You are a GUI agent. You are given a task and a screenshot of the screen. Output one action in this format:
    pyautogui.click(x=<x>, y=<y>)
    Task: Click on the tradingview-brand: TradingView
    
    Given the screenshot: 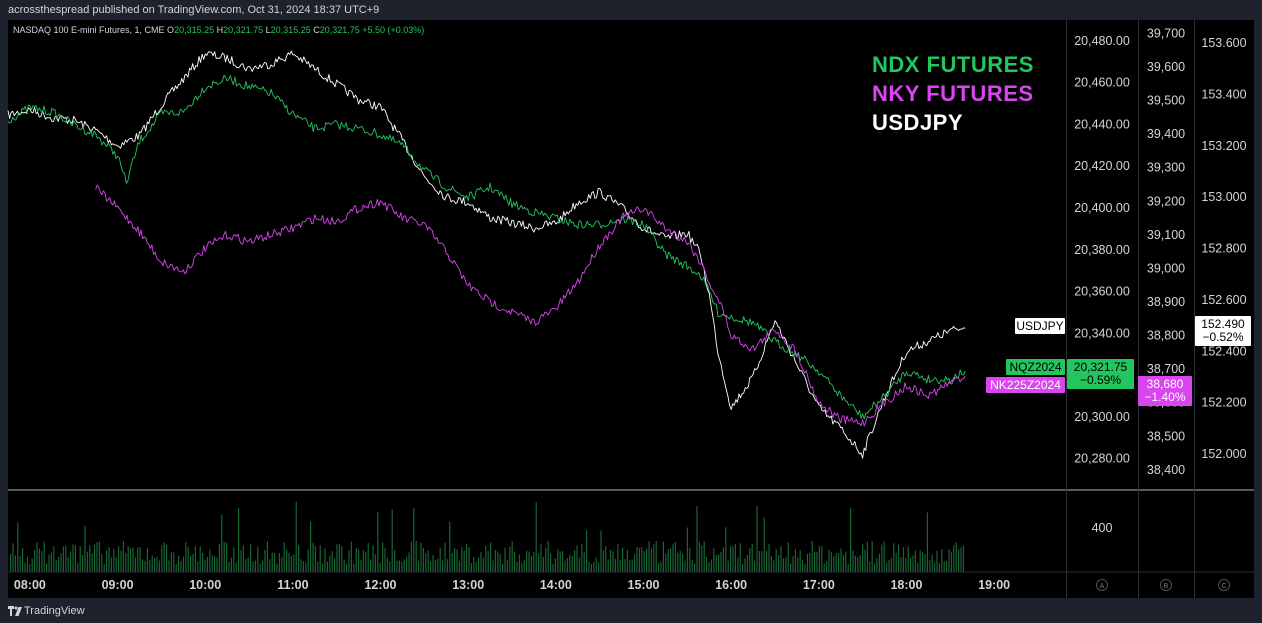 What is the action you would take?
    pyautogui.click(x=54, y=611)
    